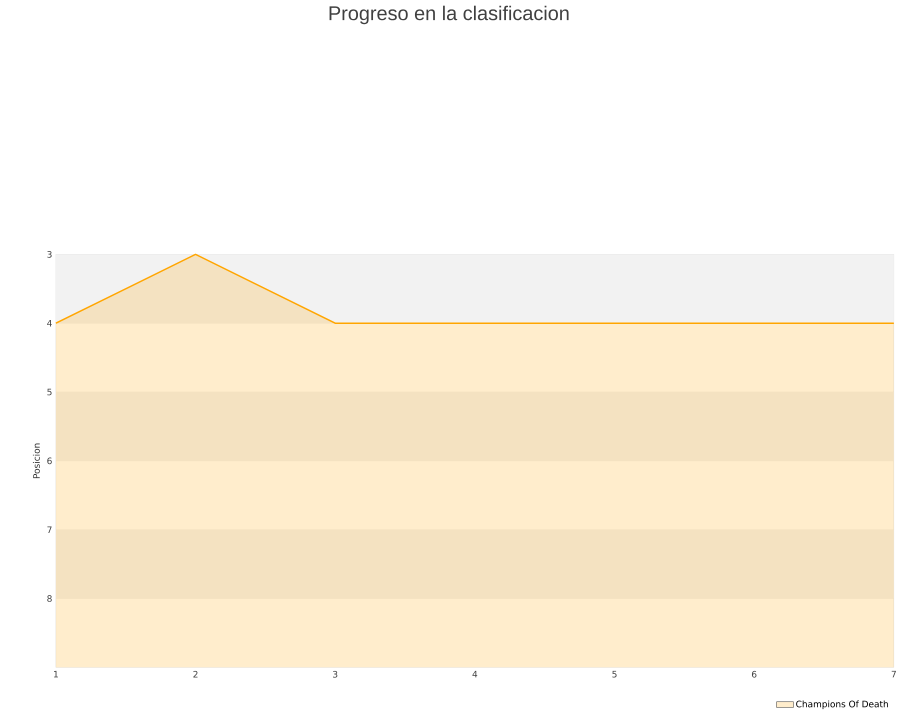  Describe the element at coordinates (56, 674) in the screenshot. I see `x-tick-label: 1` at that location.